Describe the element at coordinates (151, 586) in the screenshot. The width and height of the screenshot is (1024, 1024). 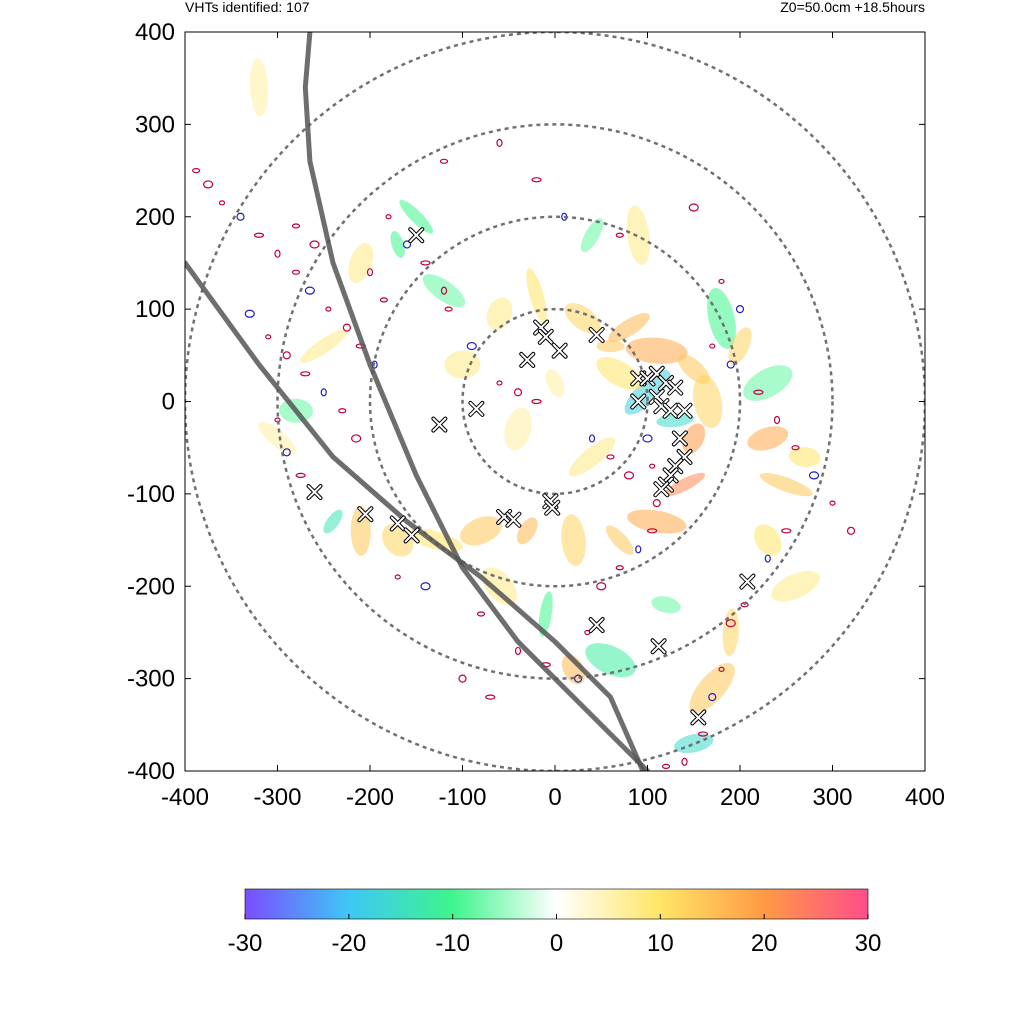
I see `y-tick-label: -200` at that location.